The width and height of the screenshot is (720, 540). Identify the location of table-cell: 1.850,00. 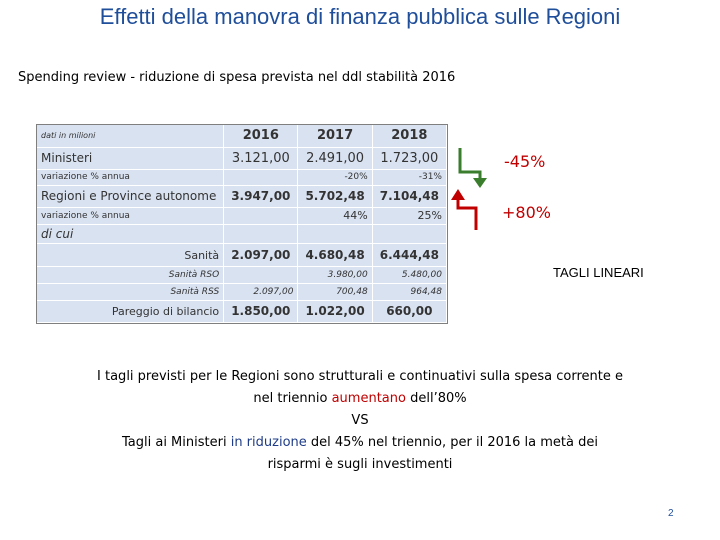
(261, 312).